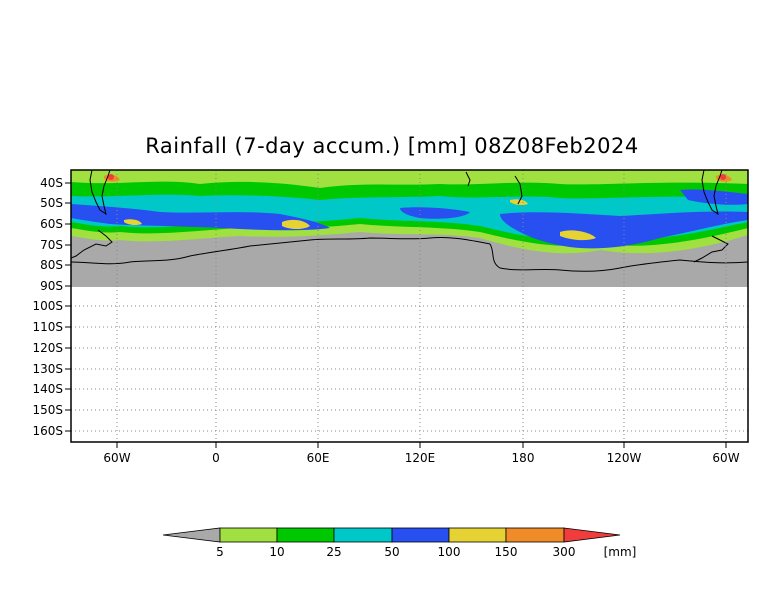  Describe the element at coordinates (420, 458) in the screenshot. I see `x-tick-label: 120E` at that location.